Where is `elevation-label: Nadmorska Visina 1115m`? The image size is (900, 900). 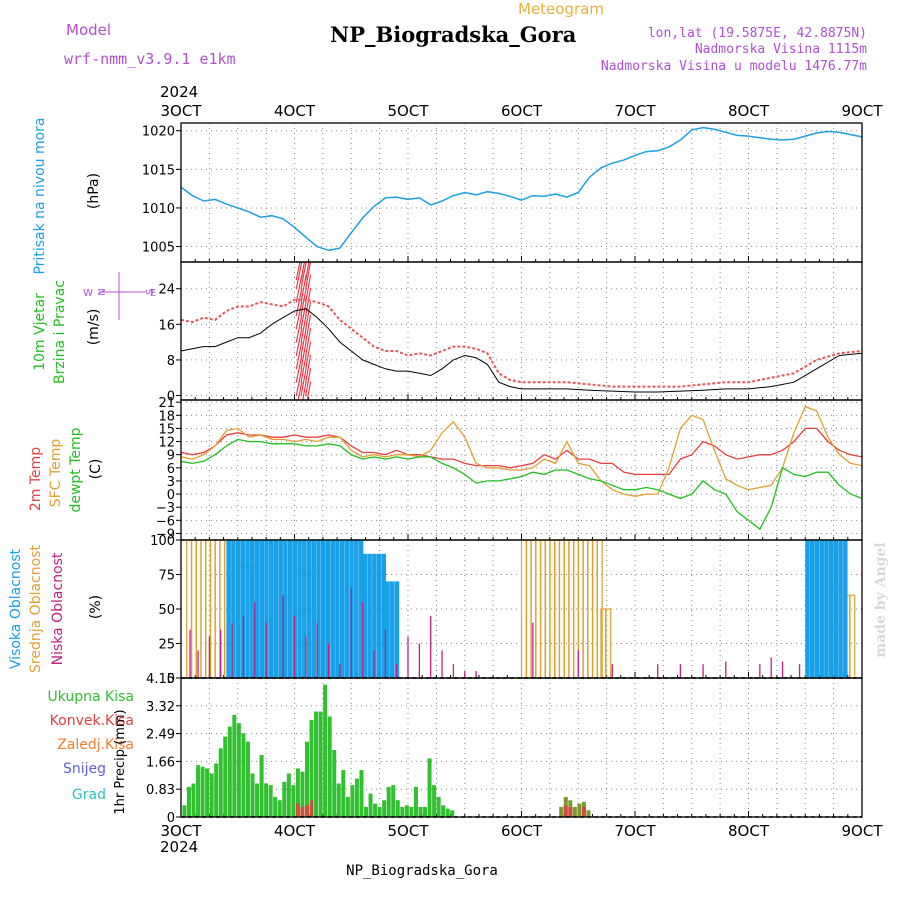
elevation-label: Nadmorska Visina 1115m is located at coordinates (781, 49).